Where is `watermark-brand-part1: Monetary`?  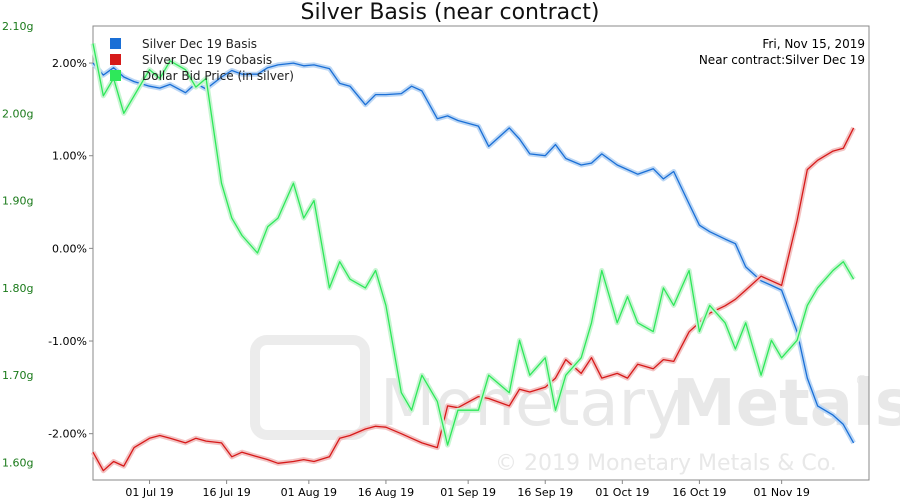
watermark-brand-part1: Monetary is located at coordinates (531, 404).